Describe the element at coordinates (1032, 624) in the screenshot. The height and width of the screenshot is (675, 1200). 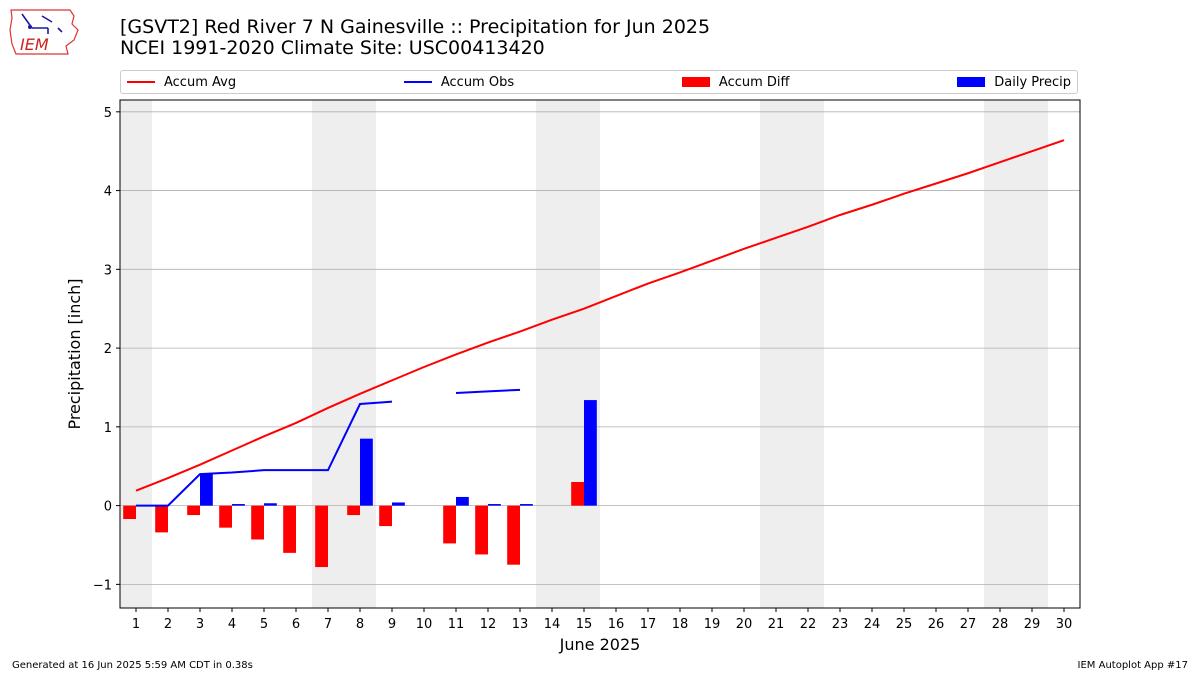
I see `x-tick-label: 29` at that location.